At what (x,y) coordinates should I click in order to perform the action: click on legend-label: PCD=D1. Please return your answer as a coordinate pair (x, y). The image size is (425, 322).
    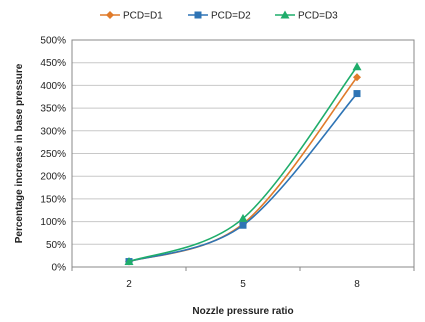
    Looking at the image, I should click on (143, 16).